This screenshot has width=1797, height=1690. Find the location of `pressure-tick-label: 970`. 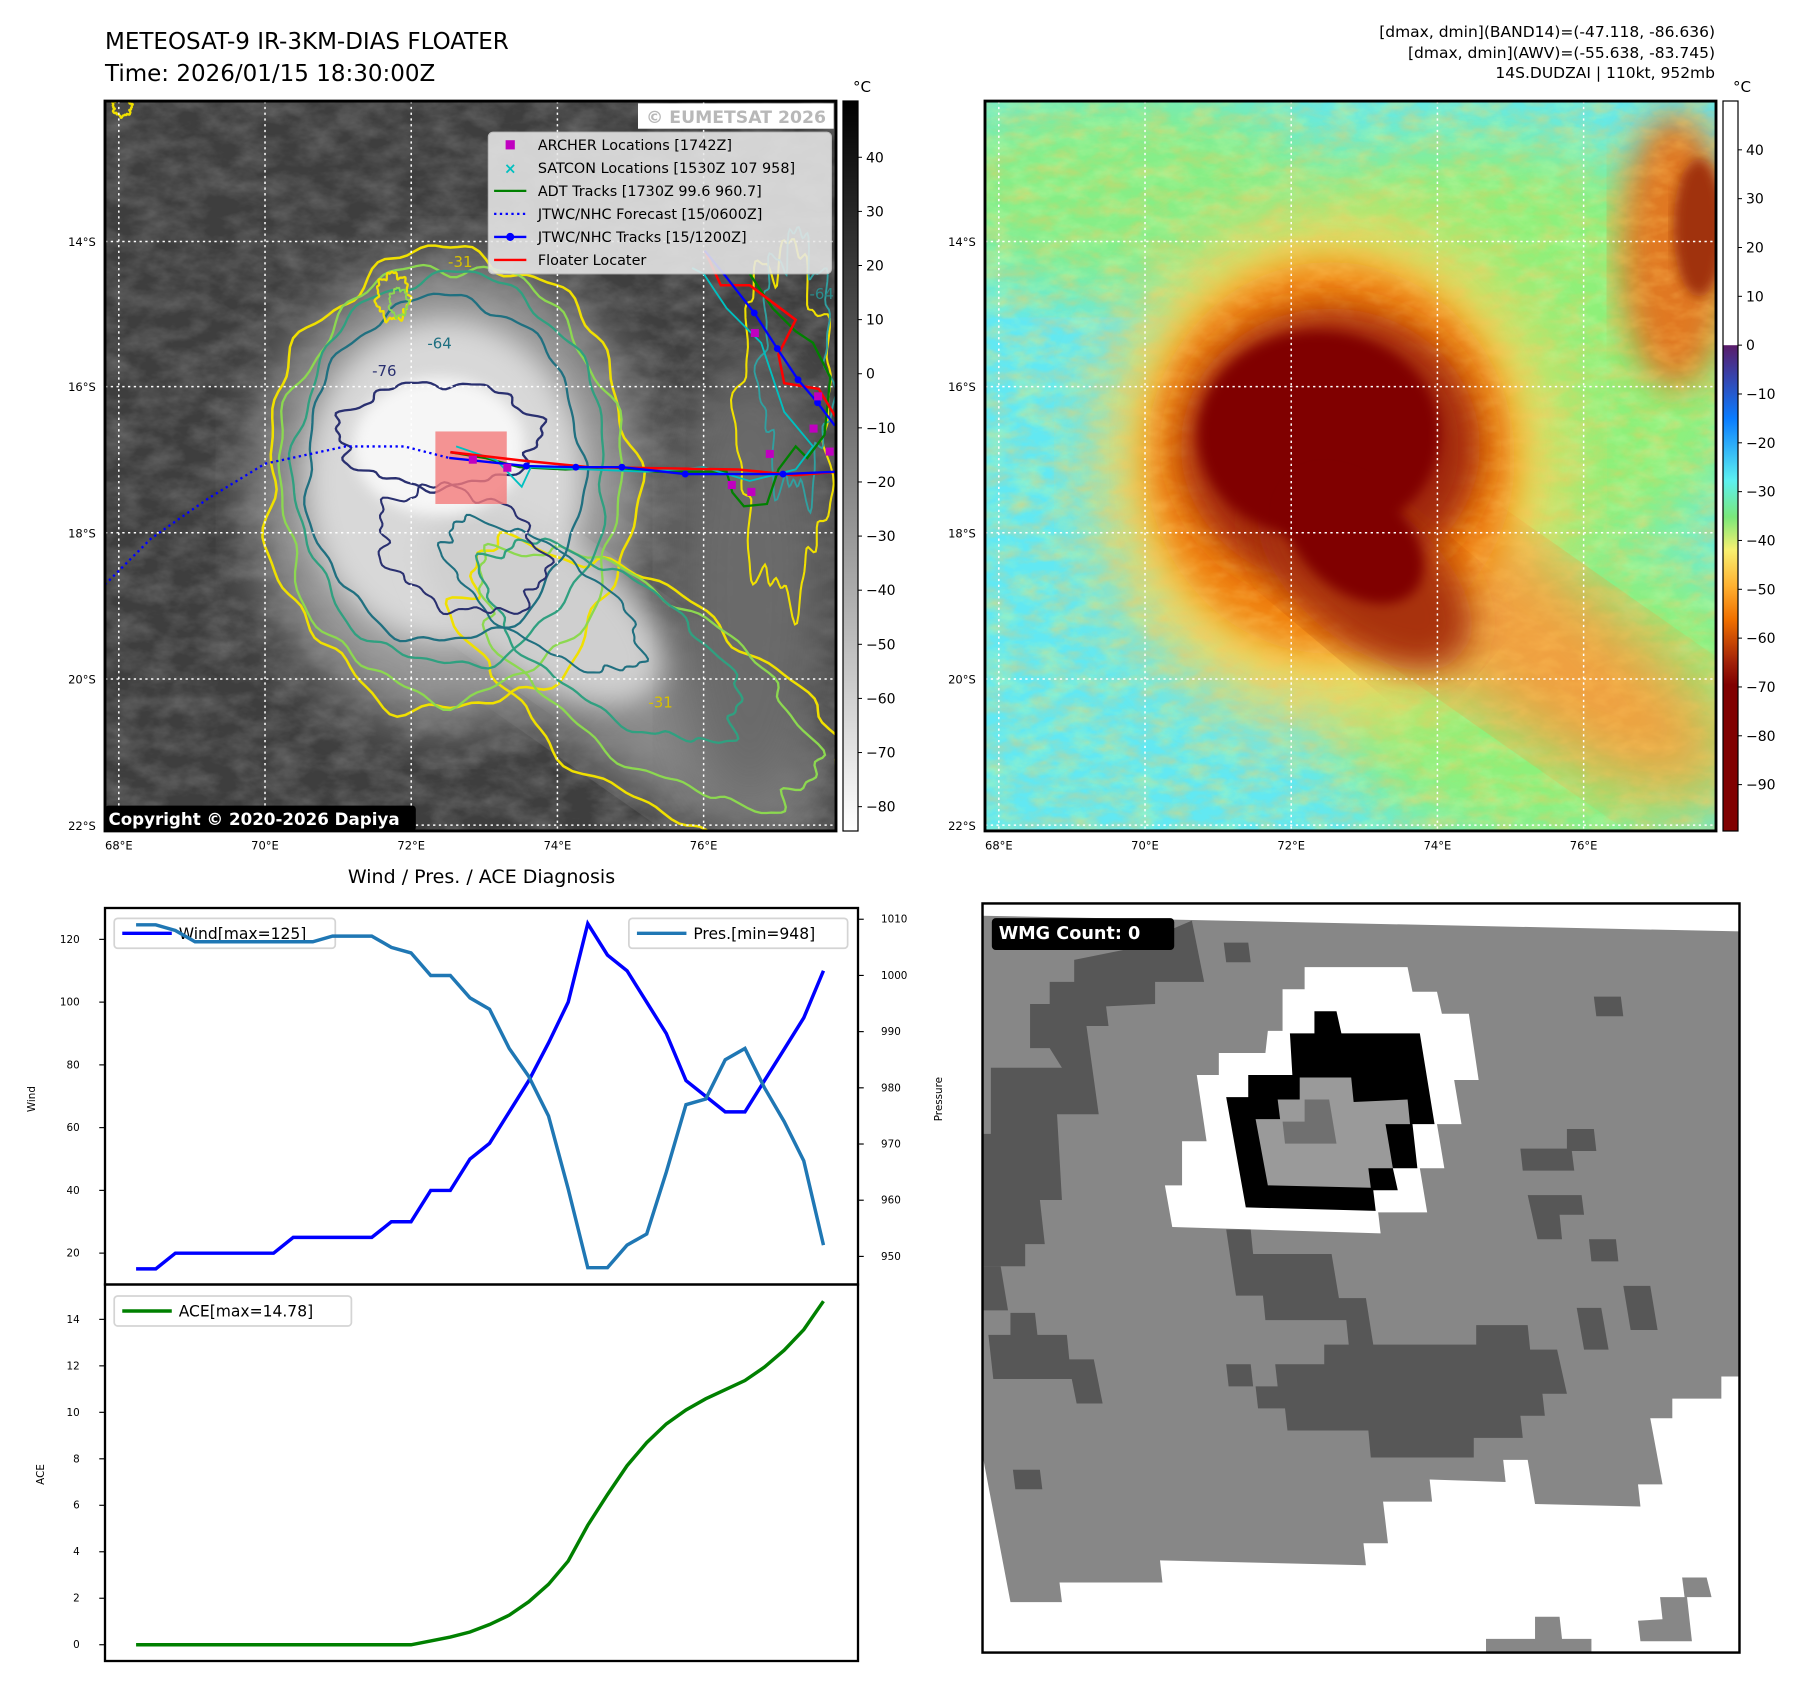

pressure-tick-label: 970 is located at coordinates (891, 1144).